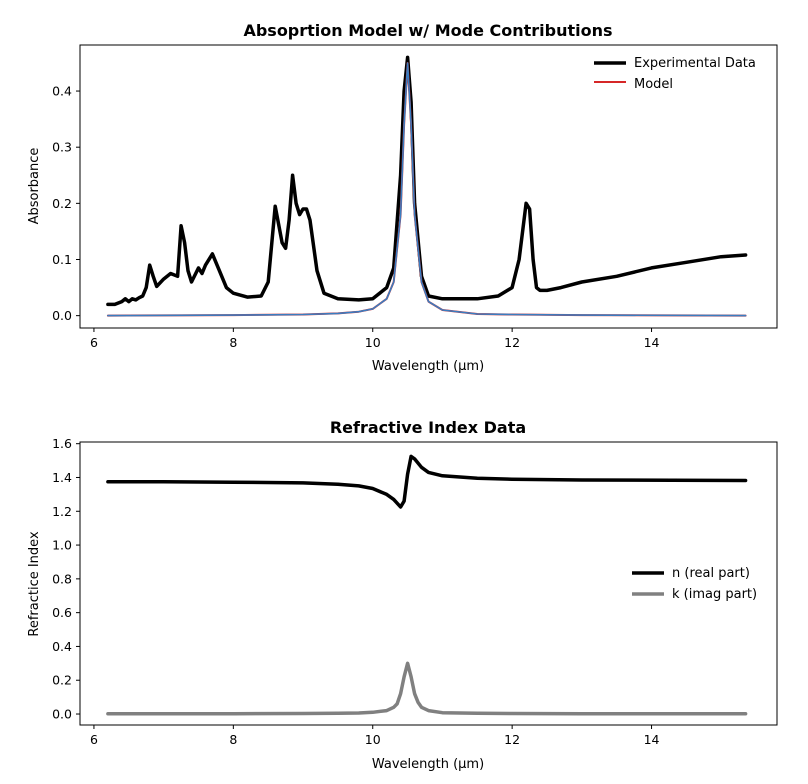  Describe the element at coordinates (428, 427) in the screenshot. I see `chart-title: Refractive Index Data` at that location.